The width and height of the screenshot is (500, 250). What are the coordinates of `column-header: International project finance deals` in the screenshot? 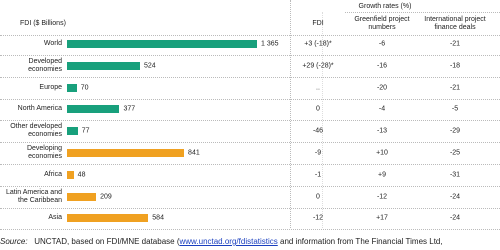 It's located at (455, 23).